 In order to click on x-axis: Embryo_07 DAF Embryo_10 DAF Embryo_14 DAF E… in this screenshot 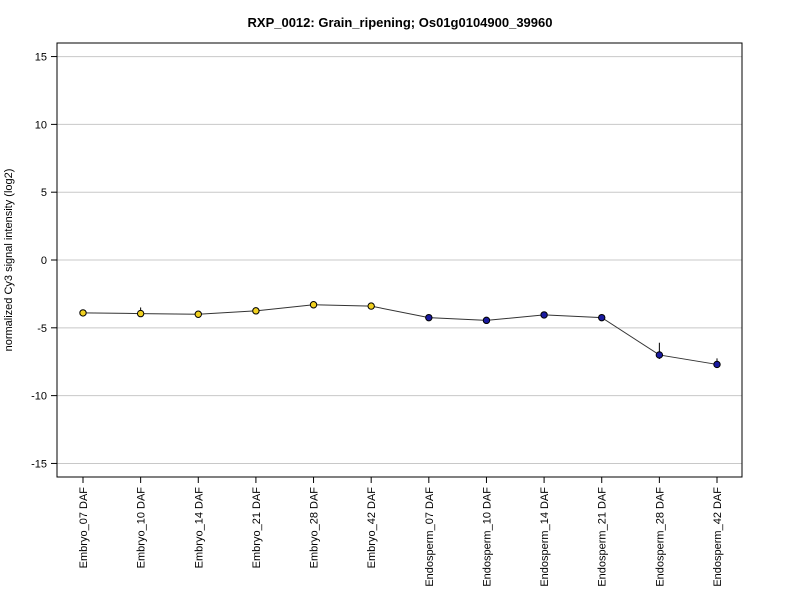, I will do `click(401, 531)`.